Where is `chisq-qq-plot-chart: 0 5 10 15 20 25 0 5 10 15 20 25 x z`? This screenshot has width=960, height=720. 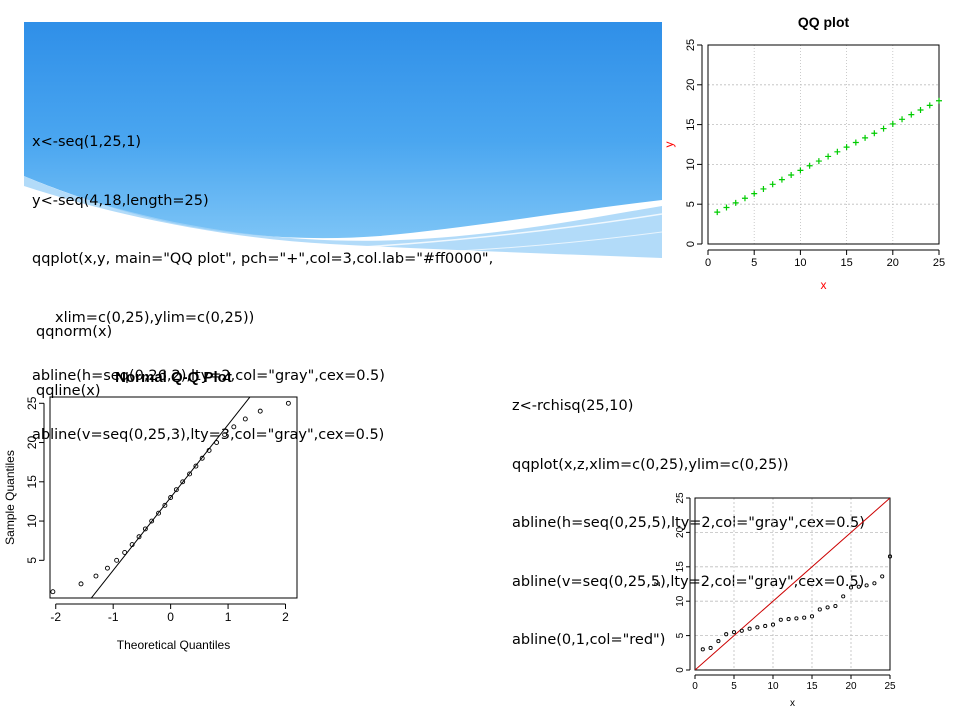 chisq-qq-plot-chart: 0 5 10 15 20 25 0 5 10 15 20 25 x z is located at coordinates (770, 602).